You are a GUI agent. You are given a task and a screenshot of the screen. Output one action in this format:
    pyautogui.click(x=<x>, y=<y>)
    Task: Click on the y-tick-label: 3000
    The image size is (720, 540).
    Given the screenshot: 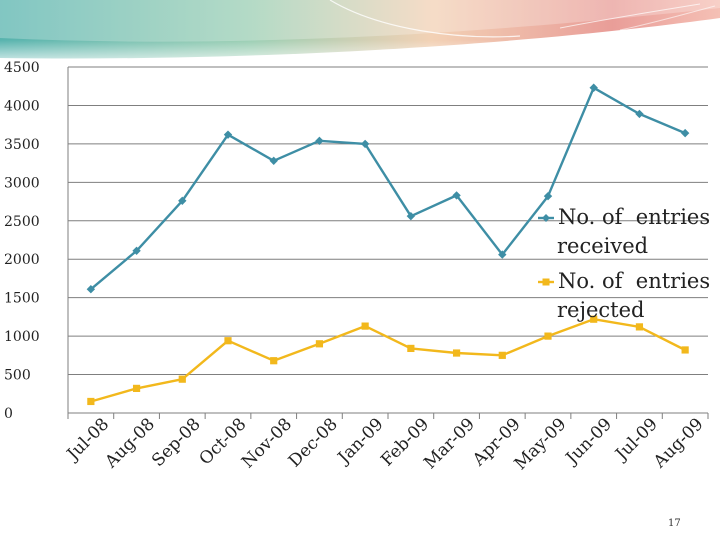 What is the action you would take?
    pyautogui.click(x=22, y=183)
    